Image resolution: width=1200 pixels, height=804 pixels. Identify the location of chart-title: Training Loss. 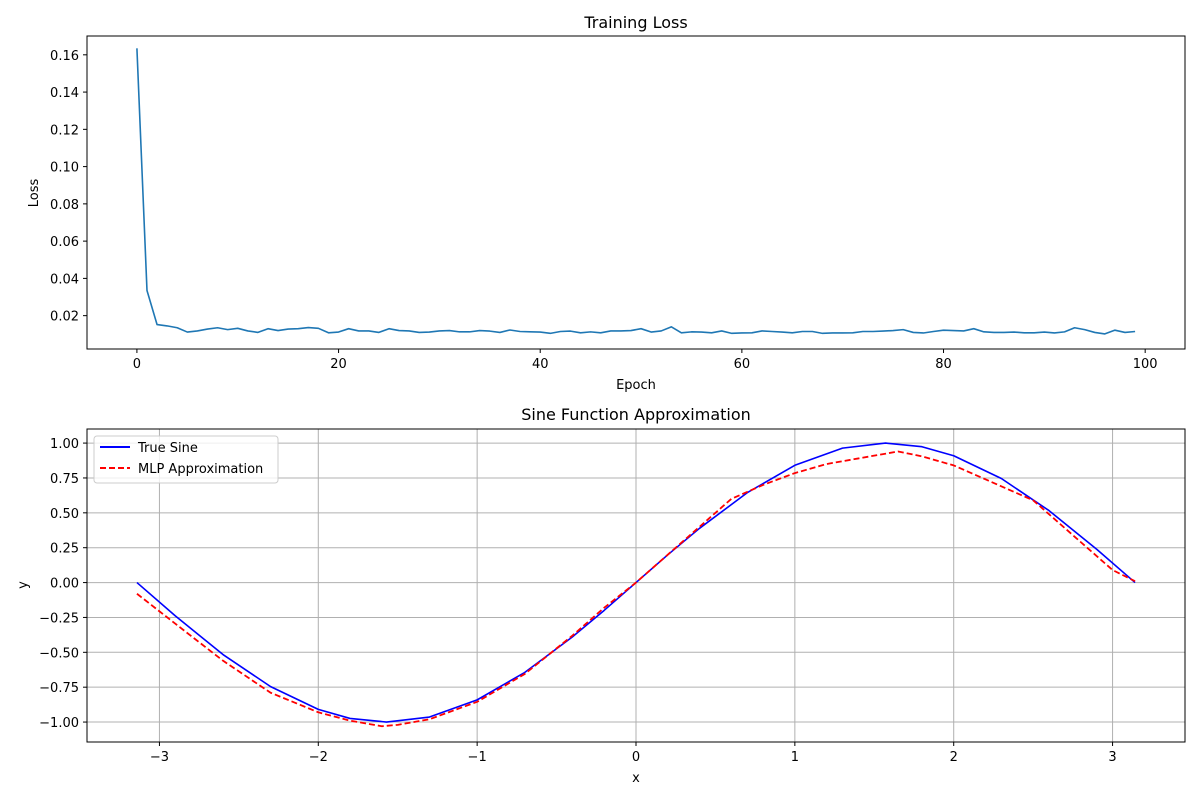
(635, 22).